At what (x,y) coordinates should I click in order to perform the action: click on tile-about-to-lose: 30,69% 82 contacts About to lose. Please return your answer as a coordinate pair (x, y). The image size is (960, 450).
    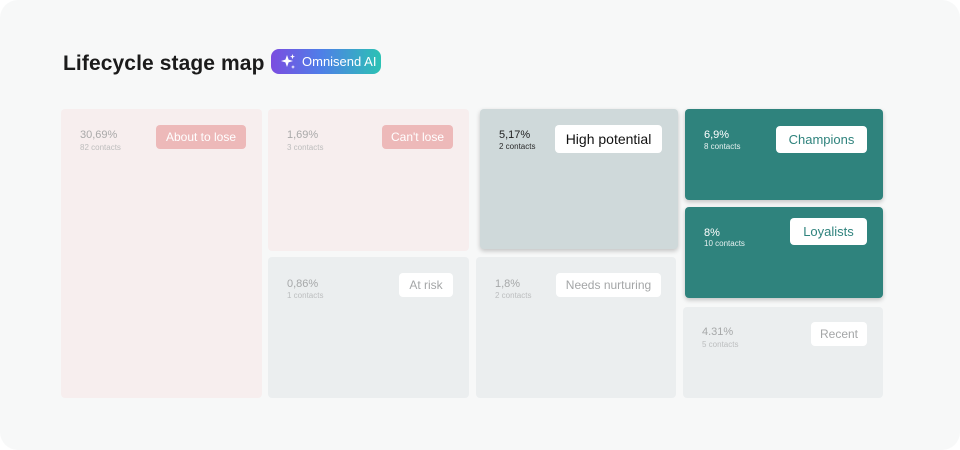
    Looking at the image, I should click on (161, 253).